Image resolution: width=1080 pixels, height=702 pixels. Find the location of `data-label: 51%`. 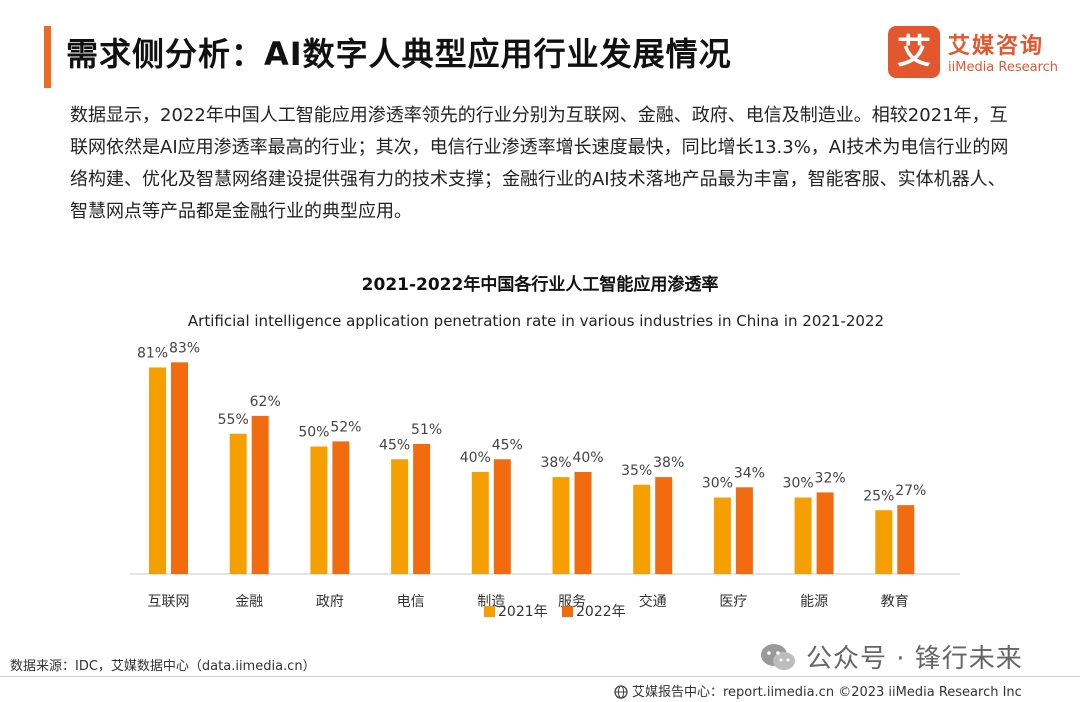

data-label: 51% is located at coordinates (426, 430).